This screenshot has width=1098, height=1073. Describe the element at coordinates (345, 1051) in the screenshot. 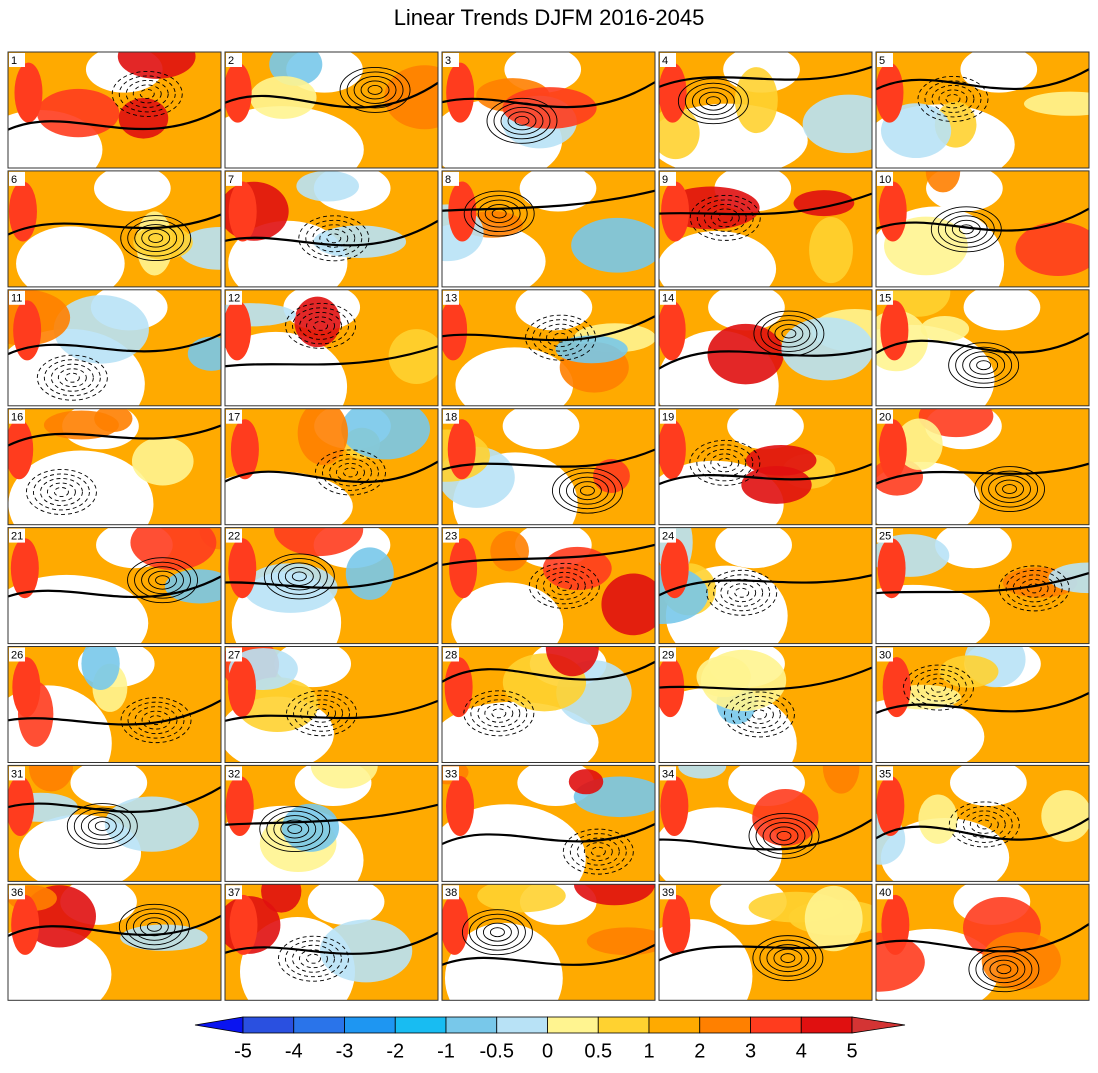

I see `colorbar-label: -3` at that location.